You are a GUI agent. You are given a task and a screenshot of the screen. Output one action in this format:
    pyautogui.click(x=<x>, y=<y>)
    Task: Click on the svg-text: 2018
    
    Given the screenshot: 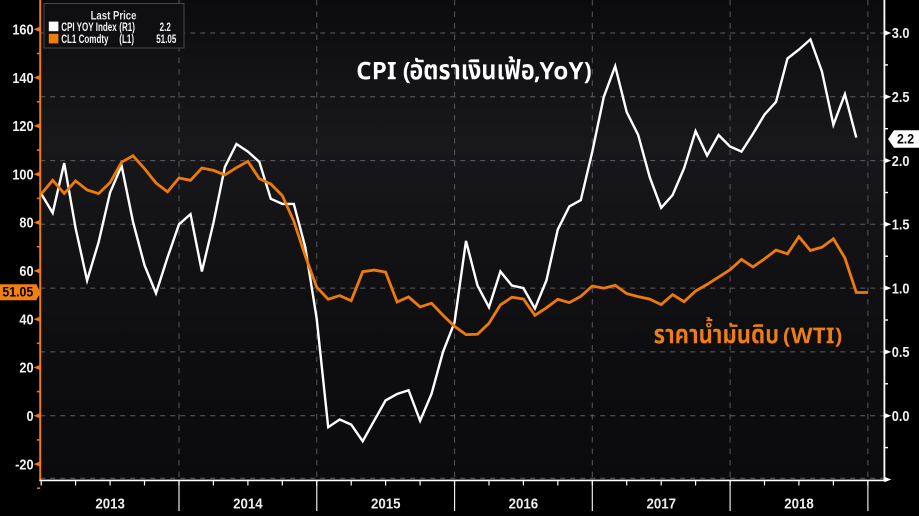 What is the action you would take?
    pyautogui.click(x=799, y=503)
    